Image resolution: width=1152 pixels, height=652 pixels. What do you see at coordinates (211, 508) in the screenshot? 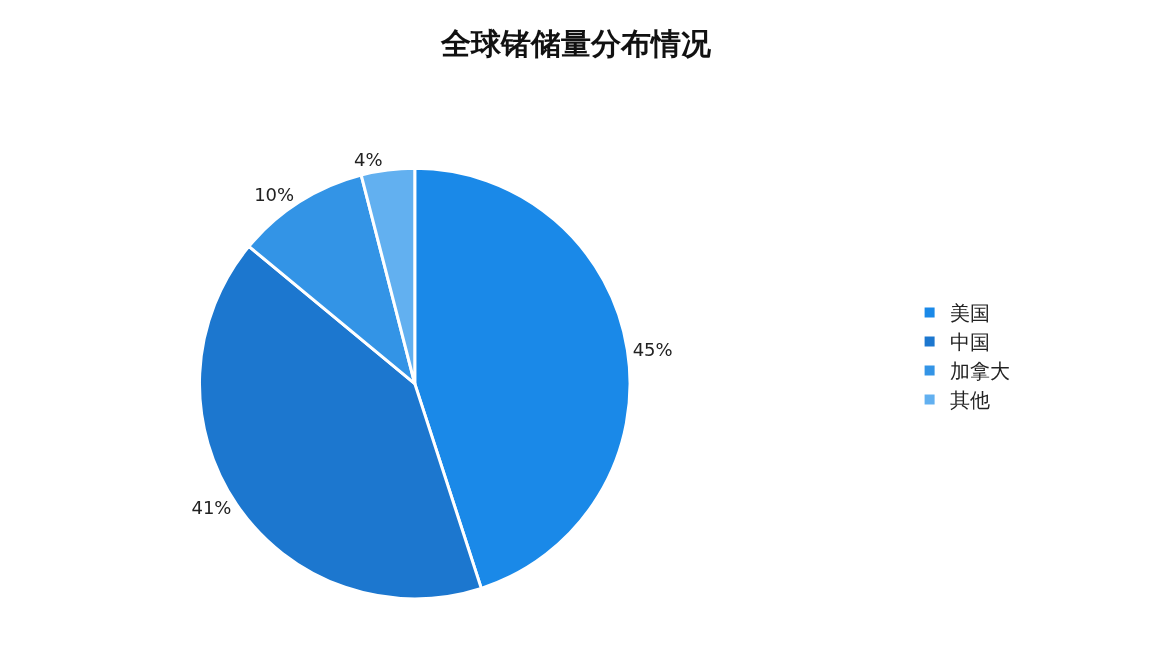
I see `data-label: 41%` at bounding box center [211, 508].